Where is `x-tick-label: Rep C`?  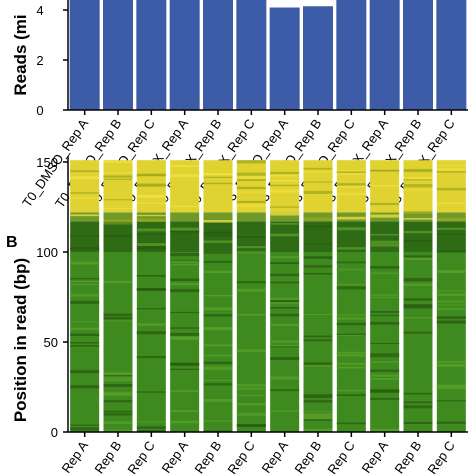
x-tick-label: Rep C is located at coordinates (440, 456).